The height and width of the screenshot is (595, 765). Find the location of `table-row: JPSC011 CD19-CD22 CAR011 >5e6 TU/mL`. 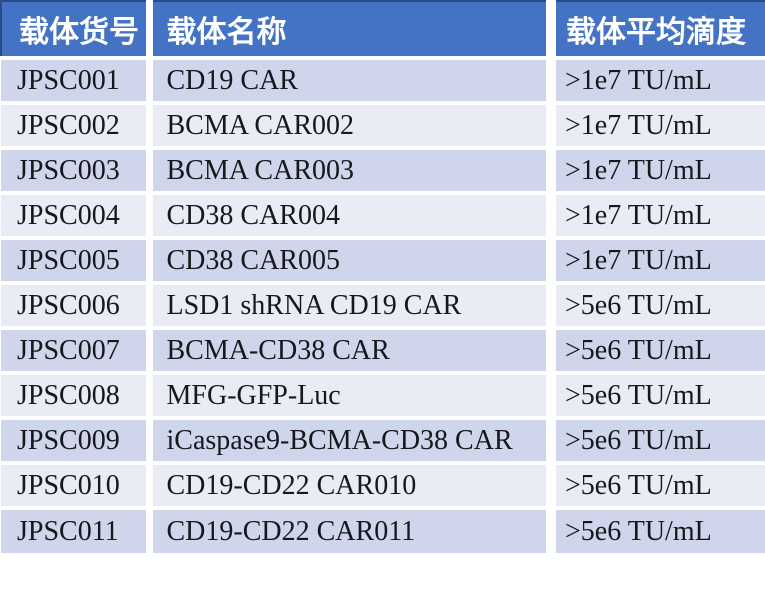

table-row: JPSC011 CD19-CD22 CAR011 >5e6 TU/mL is located at coordinates (383, 529).